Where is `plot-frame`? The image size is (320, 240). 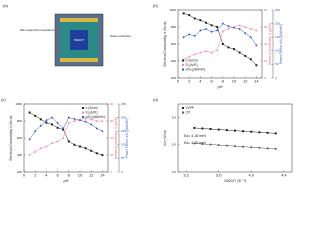 plot-frame is located at coordinates (235, 138).